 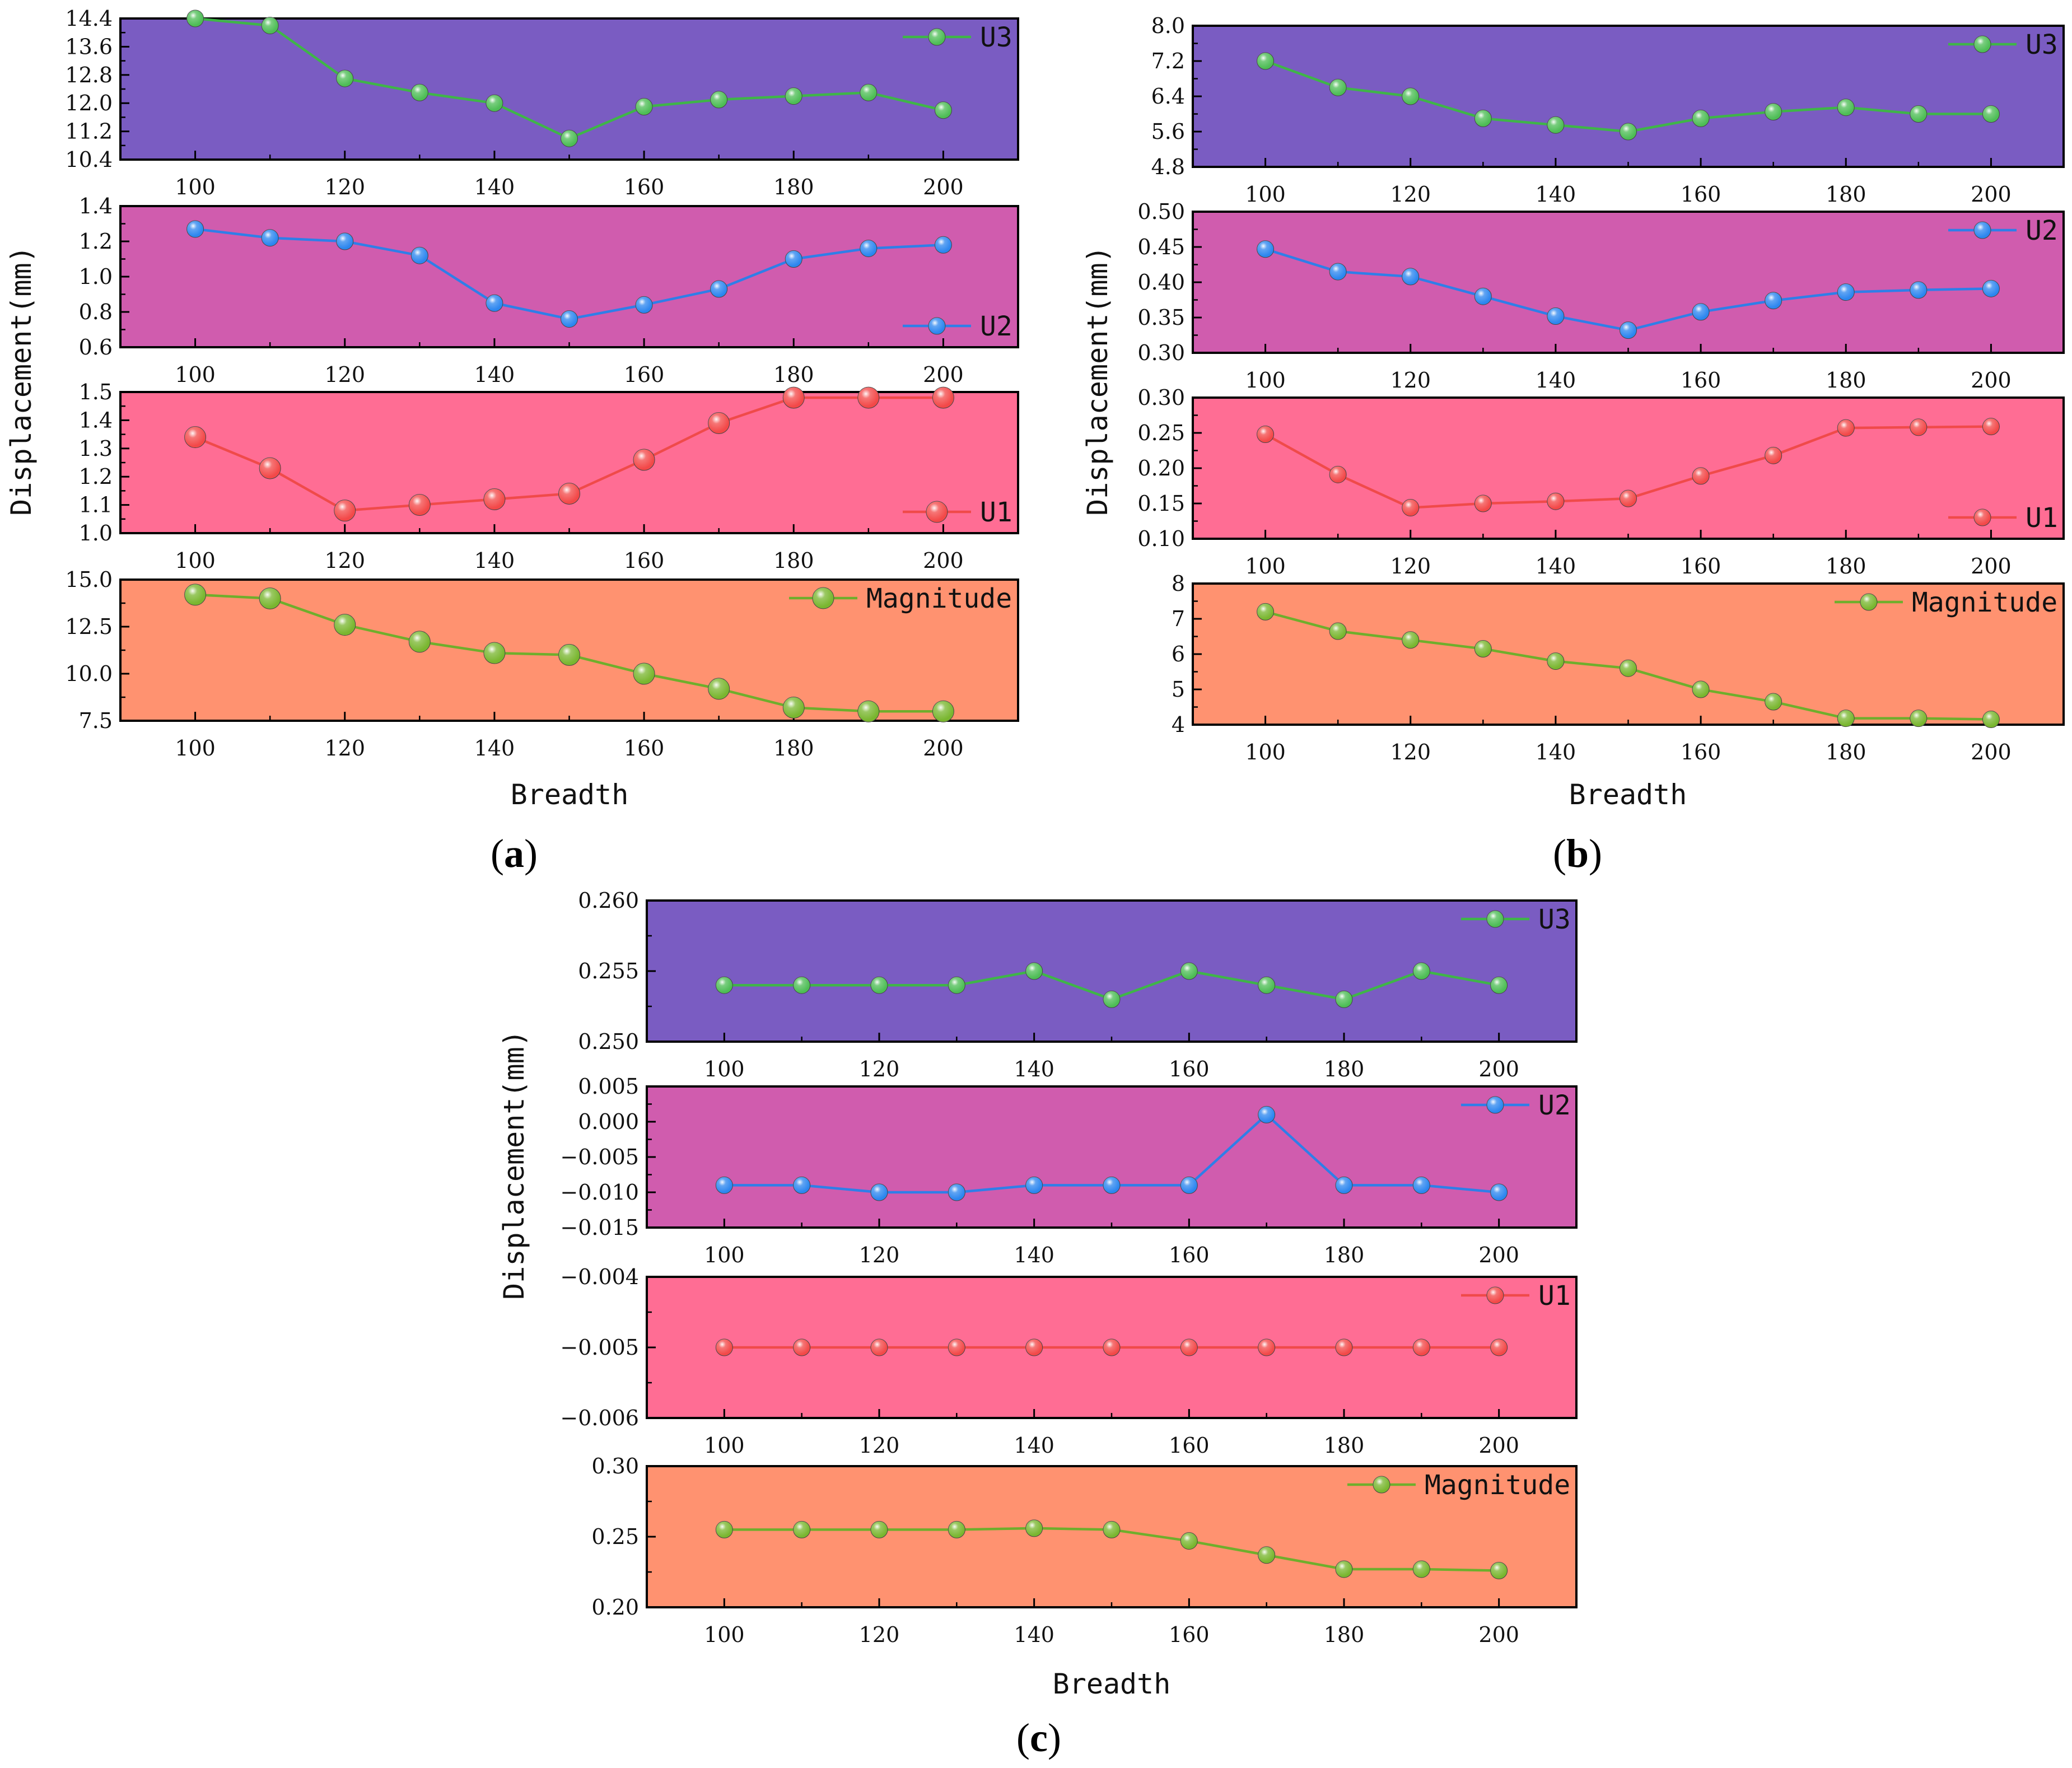 What do you see at coordinates (609, 971) in the screenshot?
I see `y-tick-label: 0.255` at bounding box center [609, 971].